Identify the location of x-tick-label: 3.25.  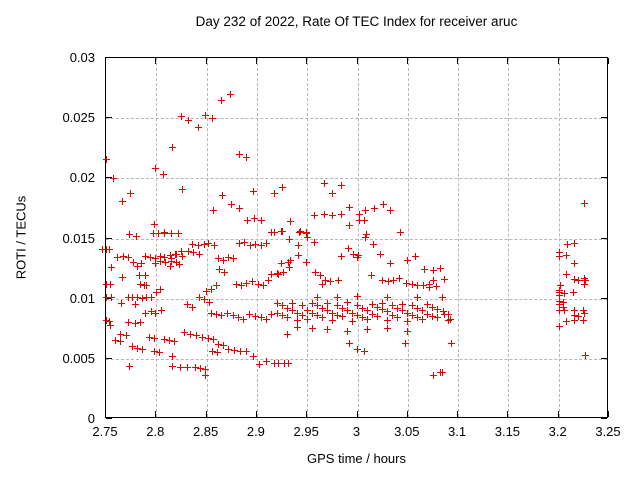
(608, 431).